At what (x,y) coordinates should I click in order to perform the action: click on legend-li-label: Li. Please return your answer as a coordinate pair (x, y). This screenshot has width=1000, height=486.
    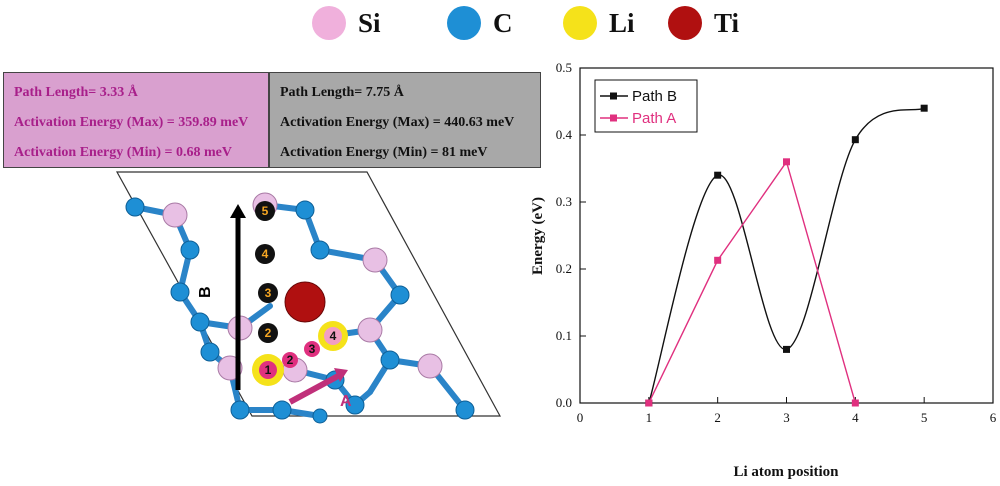
    Looking at the image, I should click on (622, 23).